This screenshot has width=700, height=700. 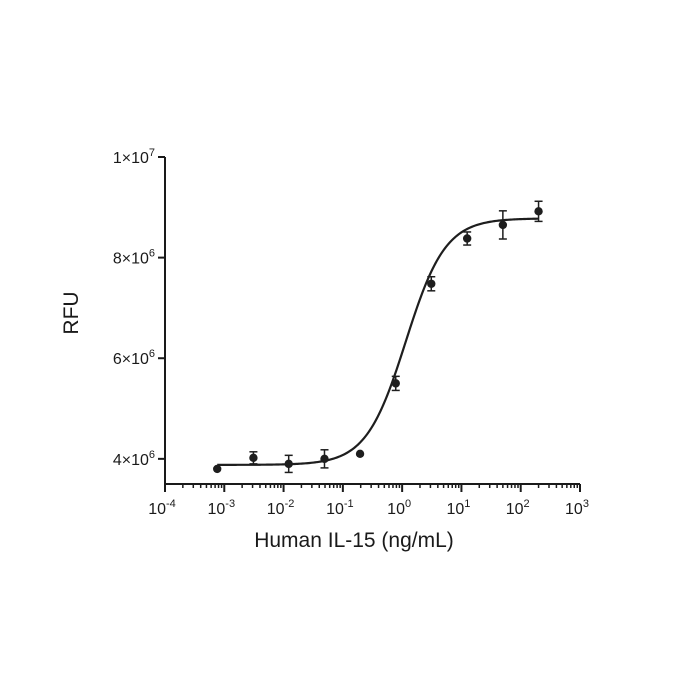 What do you see at coordinates (134, 258) in the screenshot?
I see `y-tick-label: 8×10⁶` at bounding box center [134, 258].